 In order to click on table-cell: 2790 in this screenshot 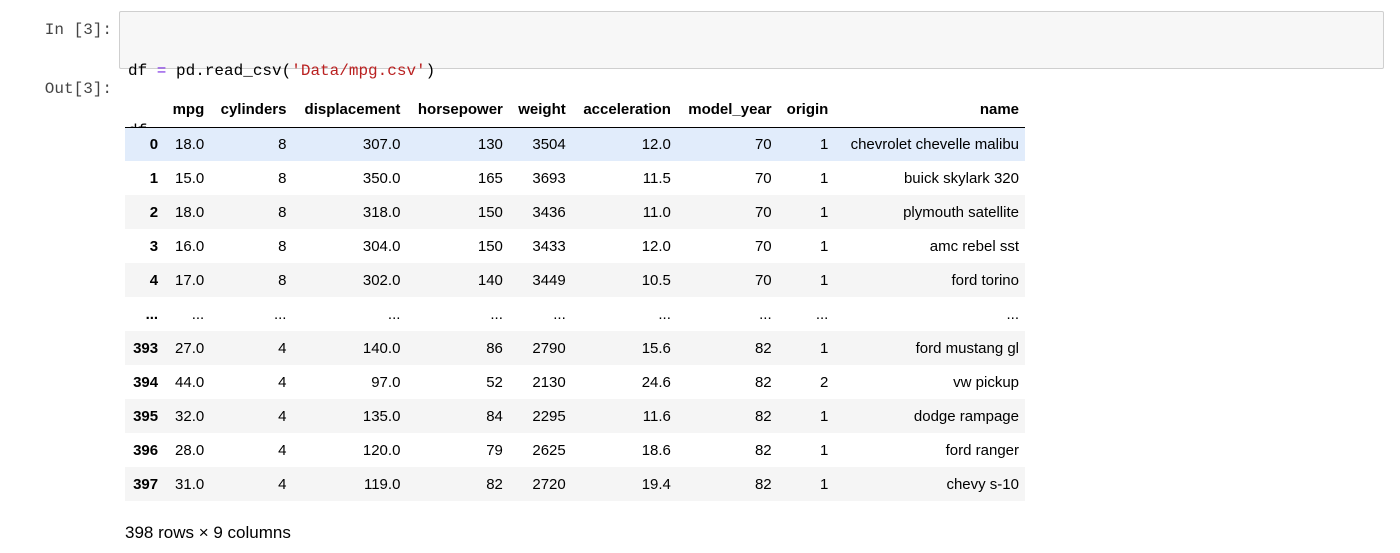, I will do `click(549, 348)`.